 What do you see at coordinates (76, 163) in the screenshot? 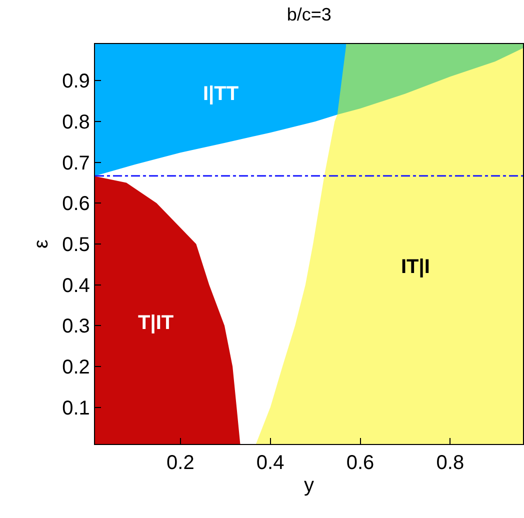
I see `y-tick-label: 0.7` at bounding box center [76, 163].